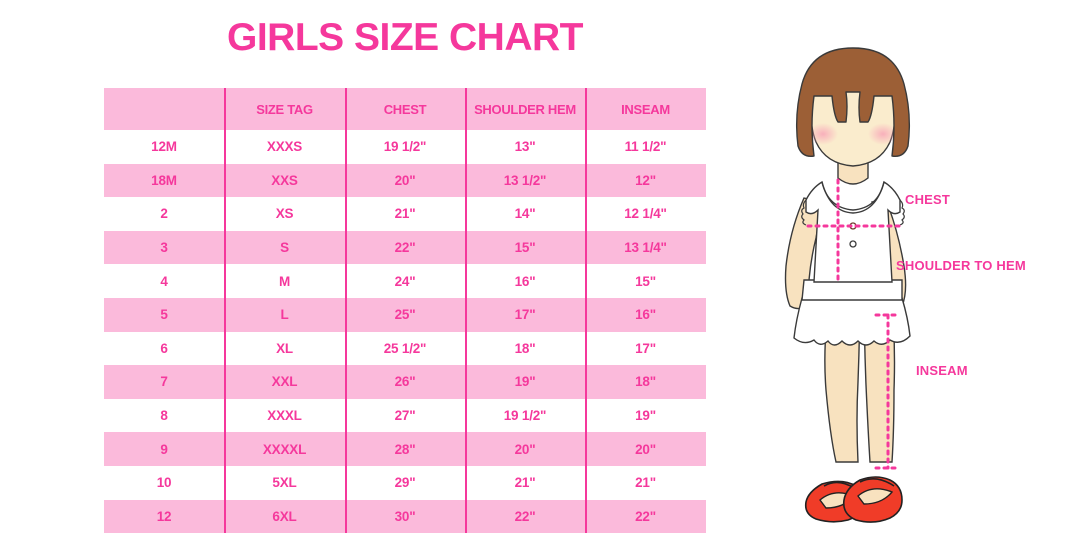 The image size is (1090, 545). What do you see at coordinates (525, 314) in the screenshot?
I see `cell-shoulder-hem: 17"` at bounding box center [525, 314].